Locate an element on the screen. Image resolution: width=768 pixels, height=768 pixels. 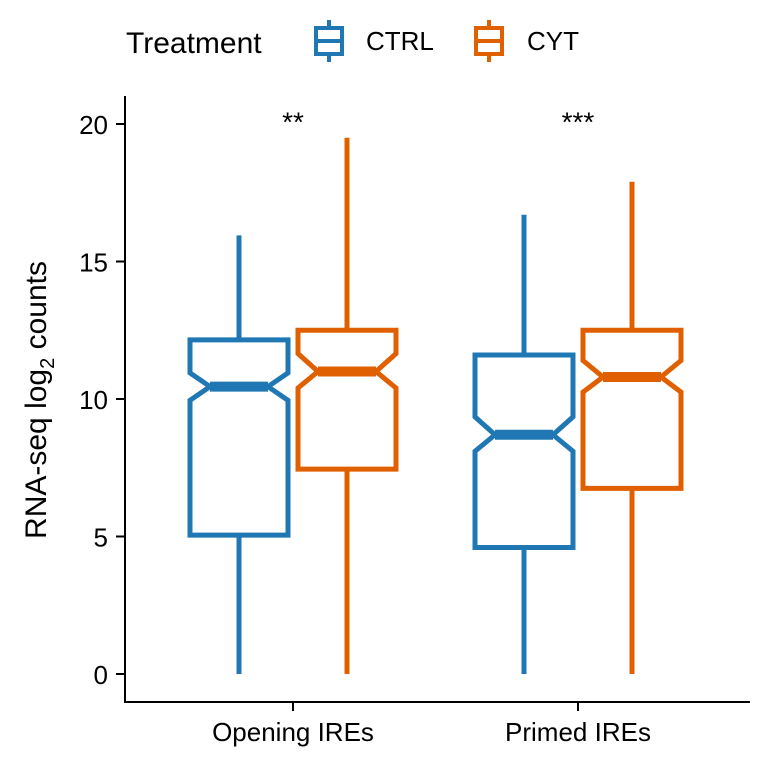
x-tick-label: Primed IREs is located at coordinates (578, 732).